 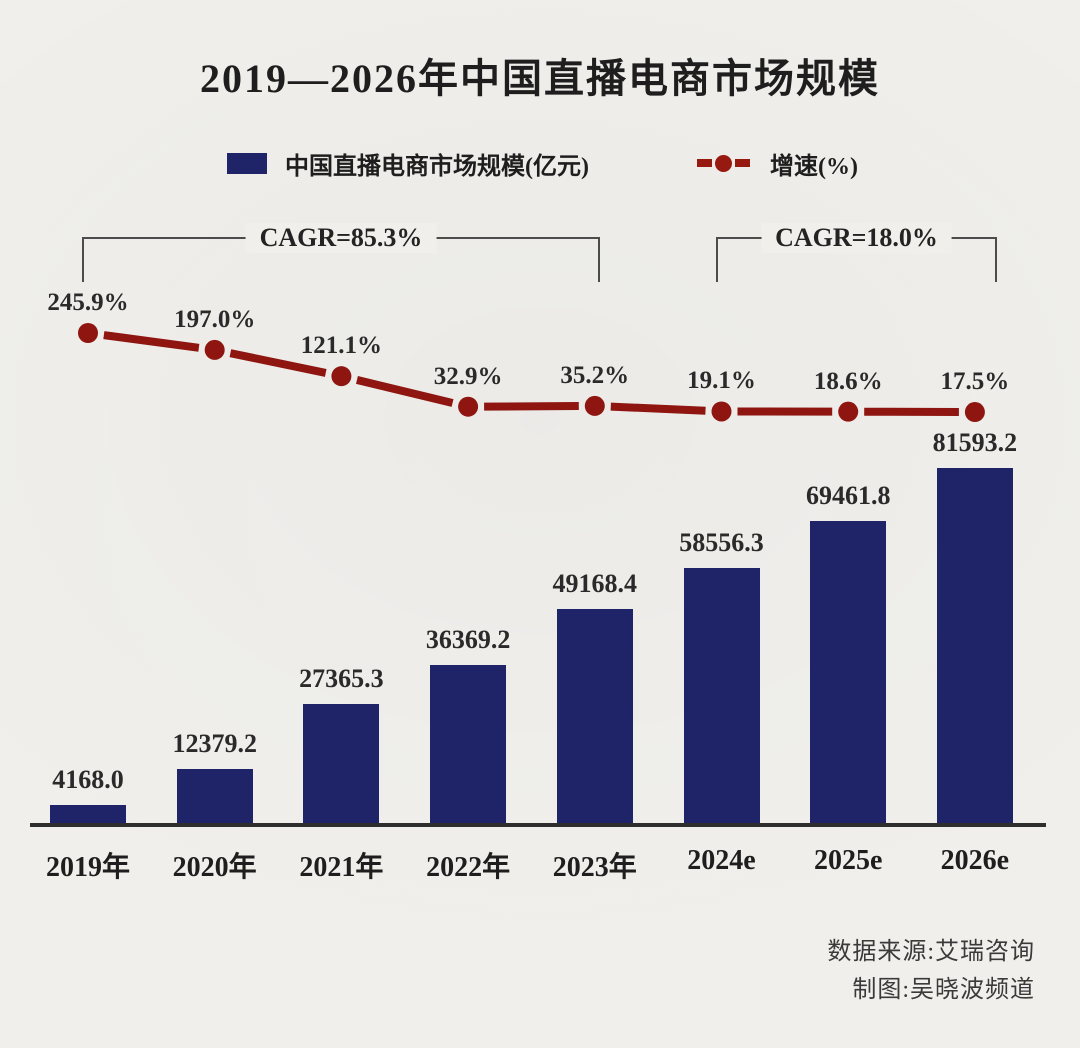 What do you see at coordinates (975, 382) in the screenshot?
I see `growth-rate-label: 17.5%` at bounding box center [975, 382].